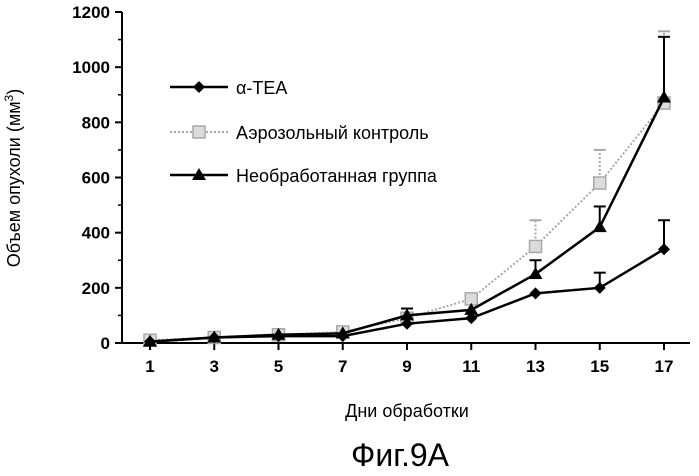 The height and width of the screenshot is (476, 699). What do you see at coordinates (105, 343) in the screenshot?
I see `y-tick-label: 0` at bounding box center [105, 343].